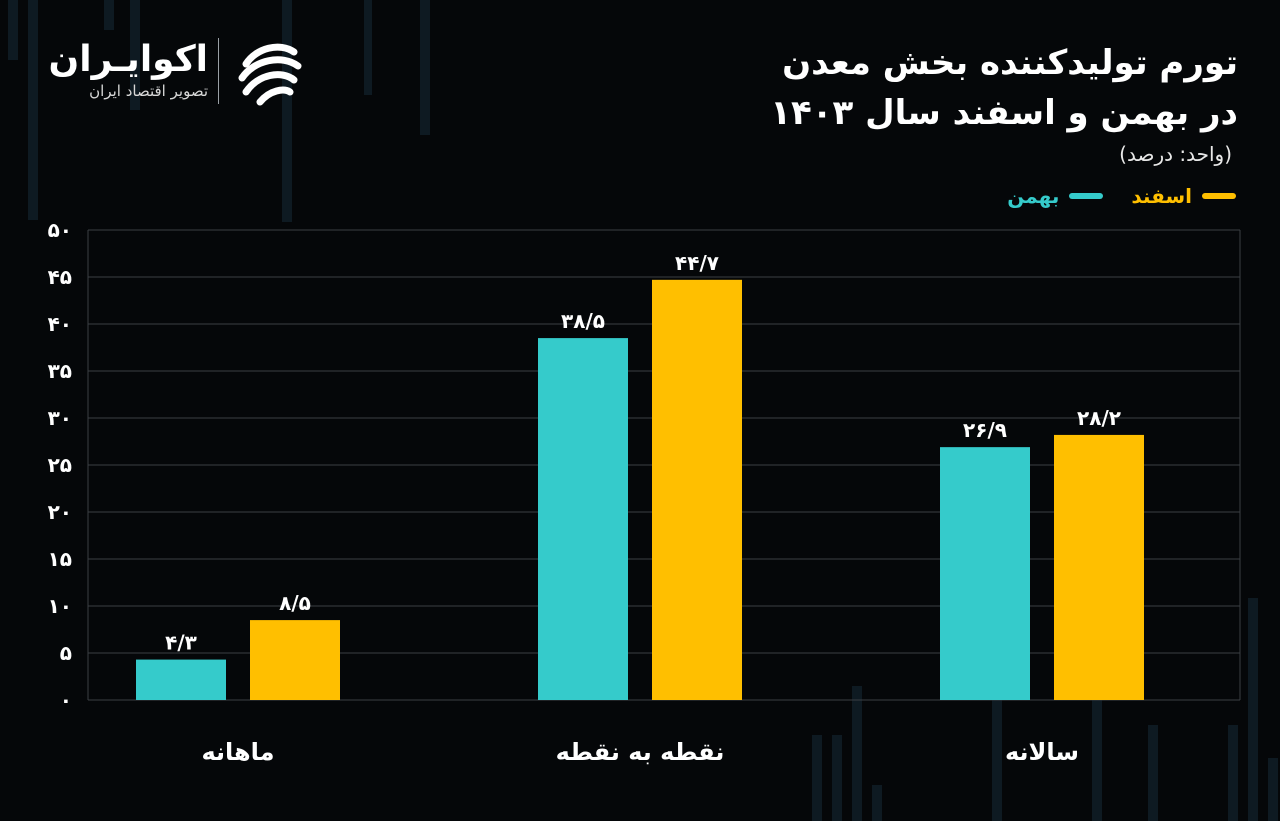 This screenshot has height=821, width=1280. I want to click on y-tick-label: ۰, so click(66, 700).